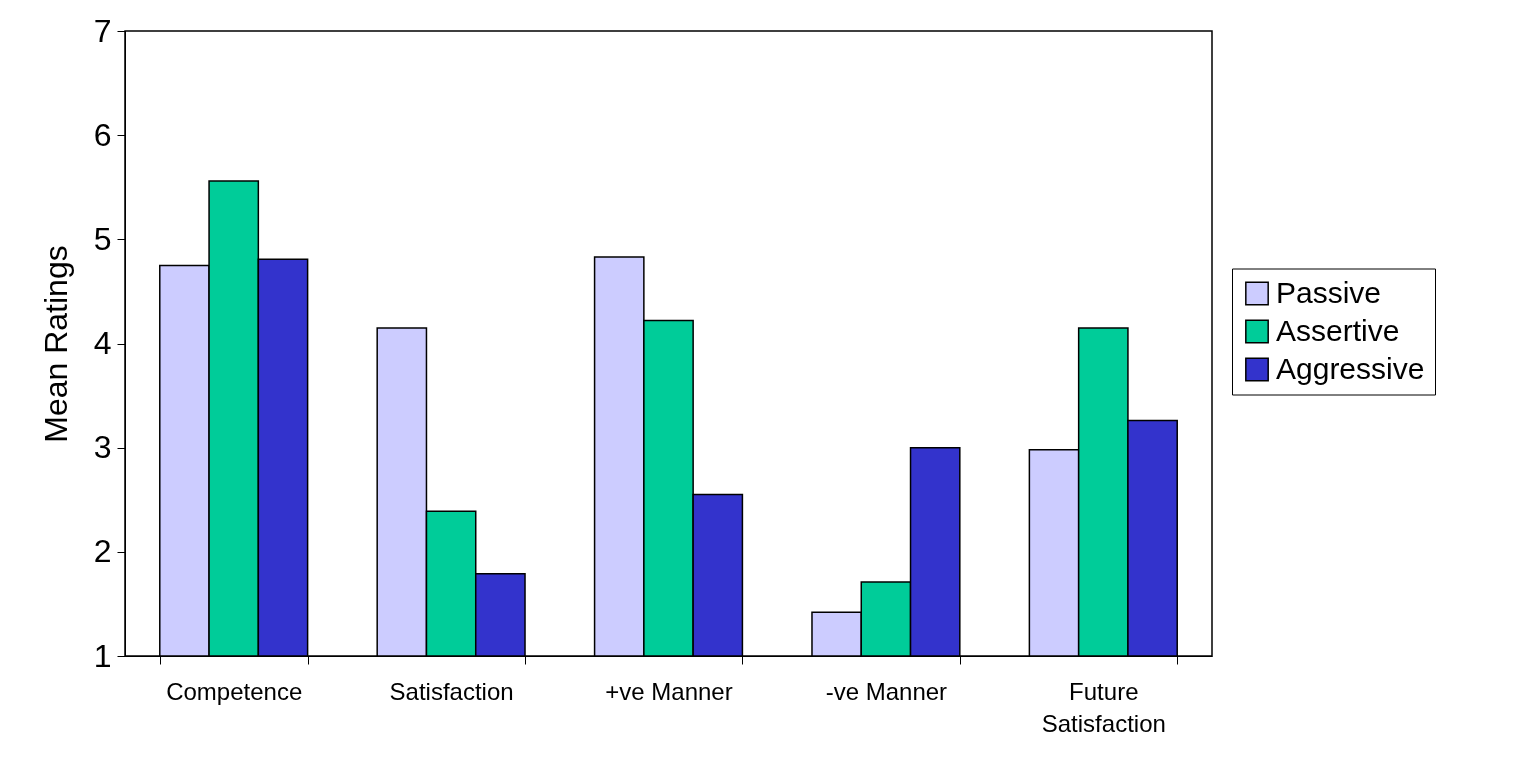  Describe the element at coordinates (102, 30) in the screenshot. I see `y-tick-label: 7` at that location.